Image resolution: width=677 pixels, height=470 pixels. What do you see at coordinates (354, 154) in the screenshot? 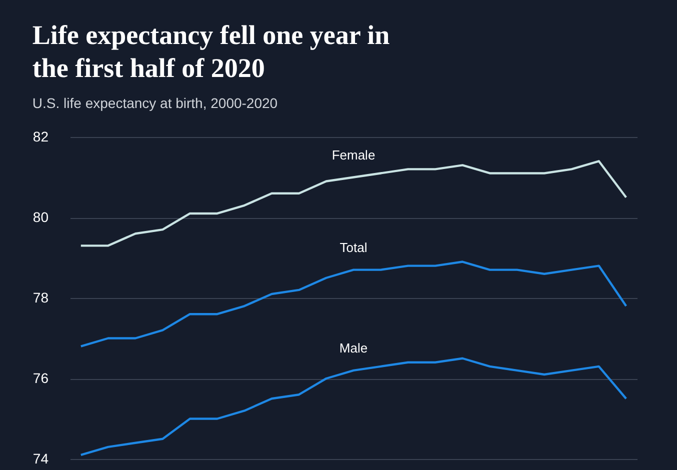
I see `series-label: Female` at bounding box center [354, 154].